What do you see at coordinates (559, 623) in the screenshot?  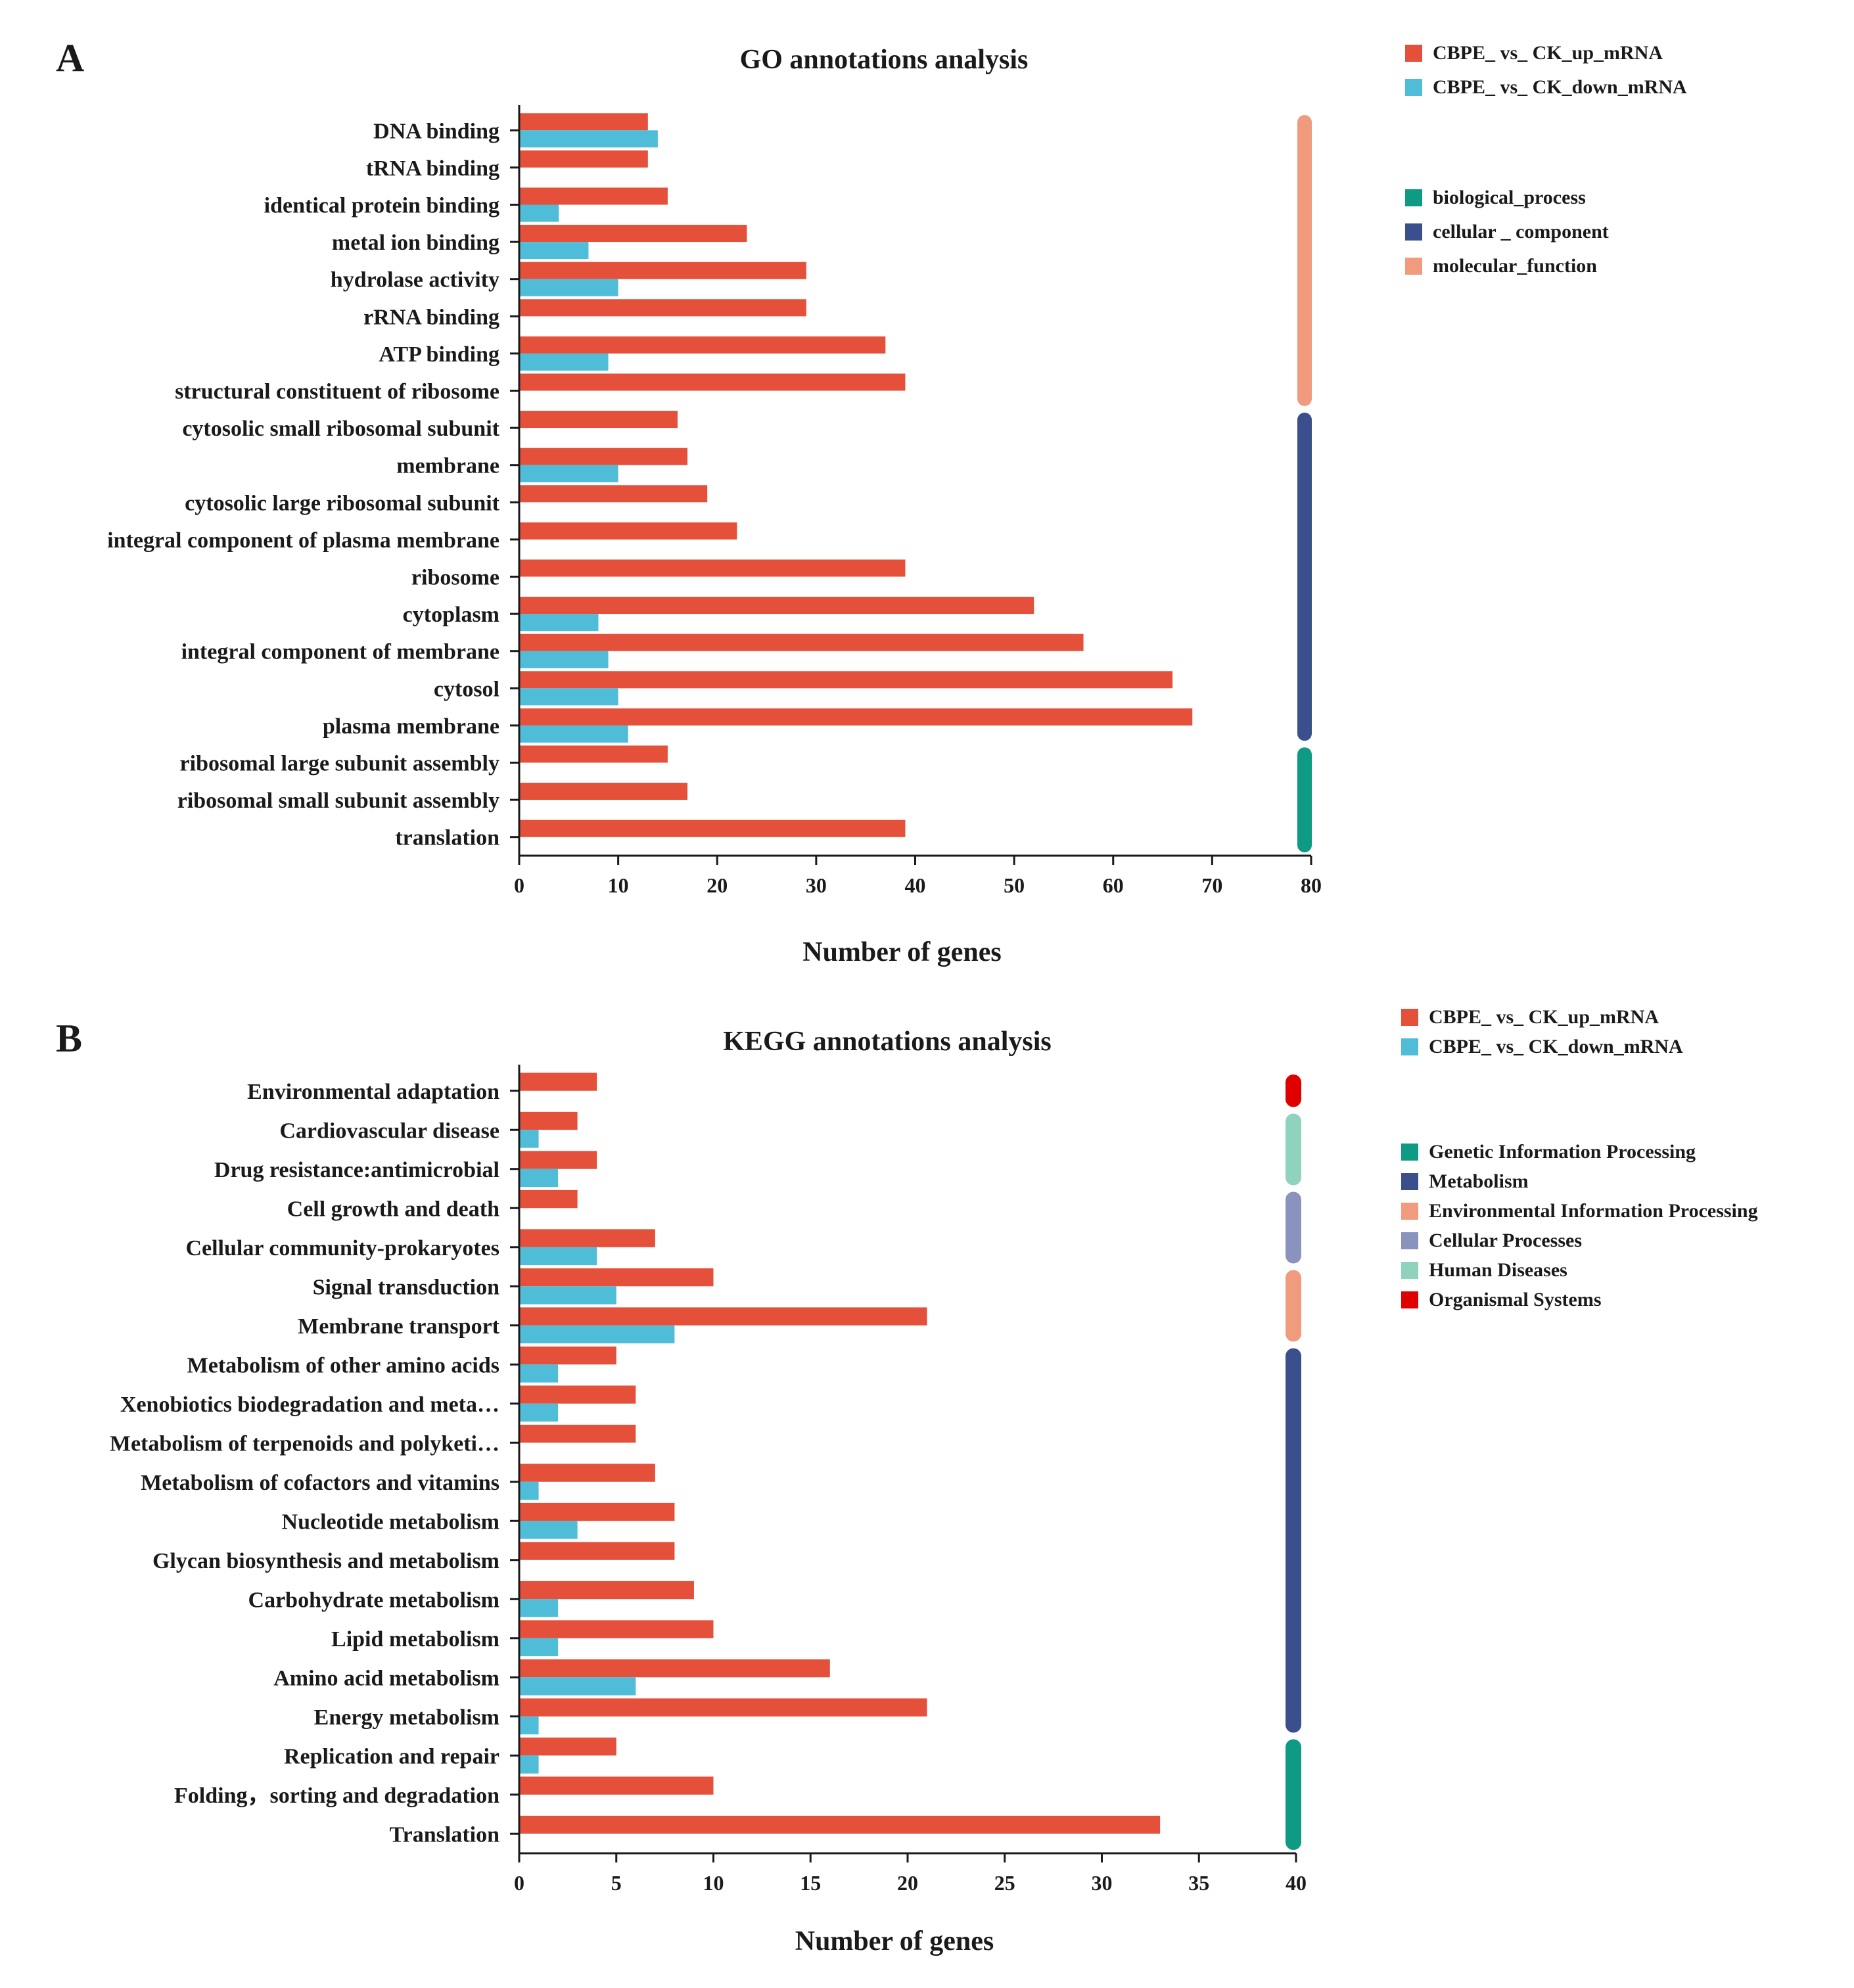 I see `bar-down-cytoplasm` at bounding box center [559, 623].